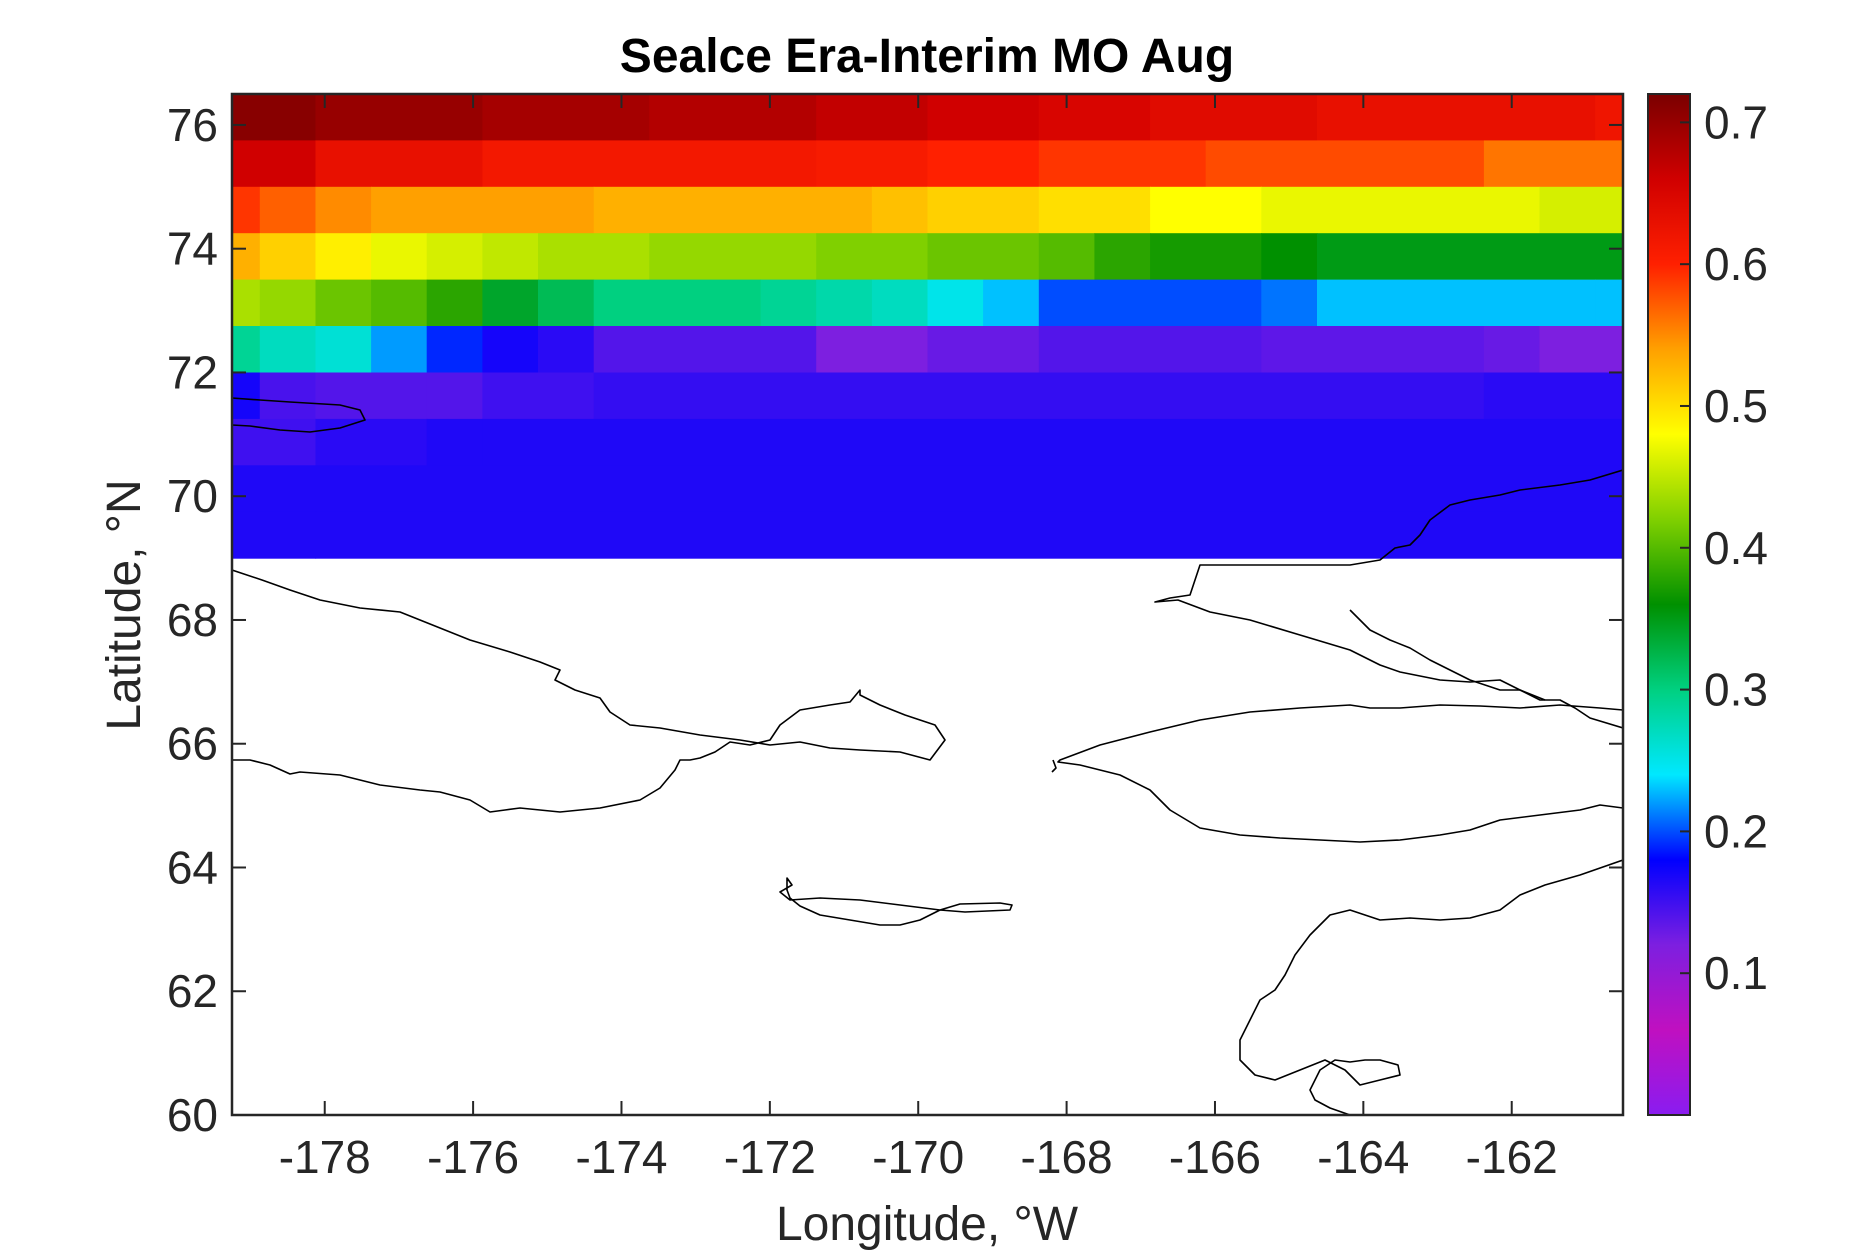  I want to click on y-tick-label: 60, so click(192, 1115).